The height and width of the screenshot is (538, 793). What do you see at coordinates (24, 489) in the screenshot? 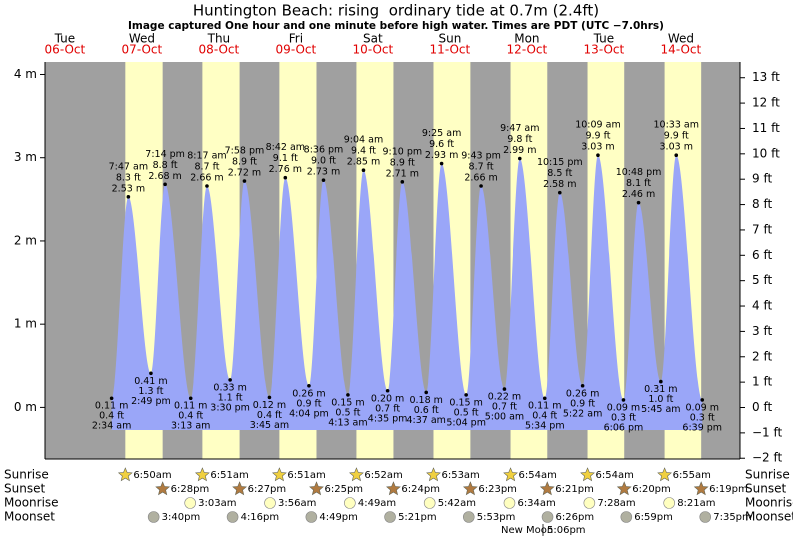
I see `row-label: Sunset` at bounding box center [24, 489].